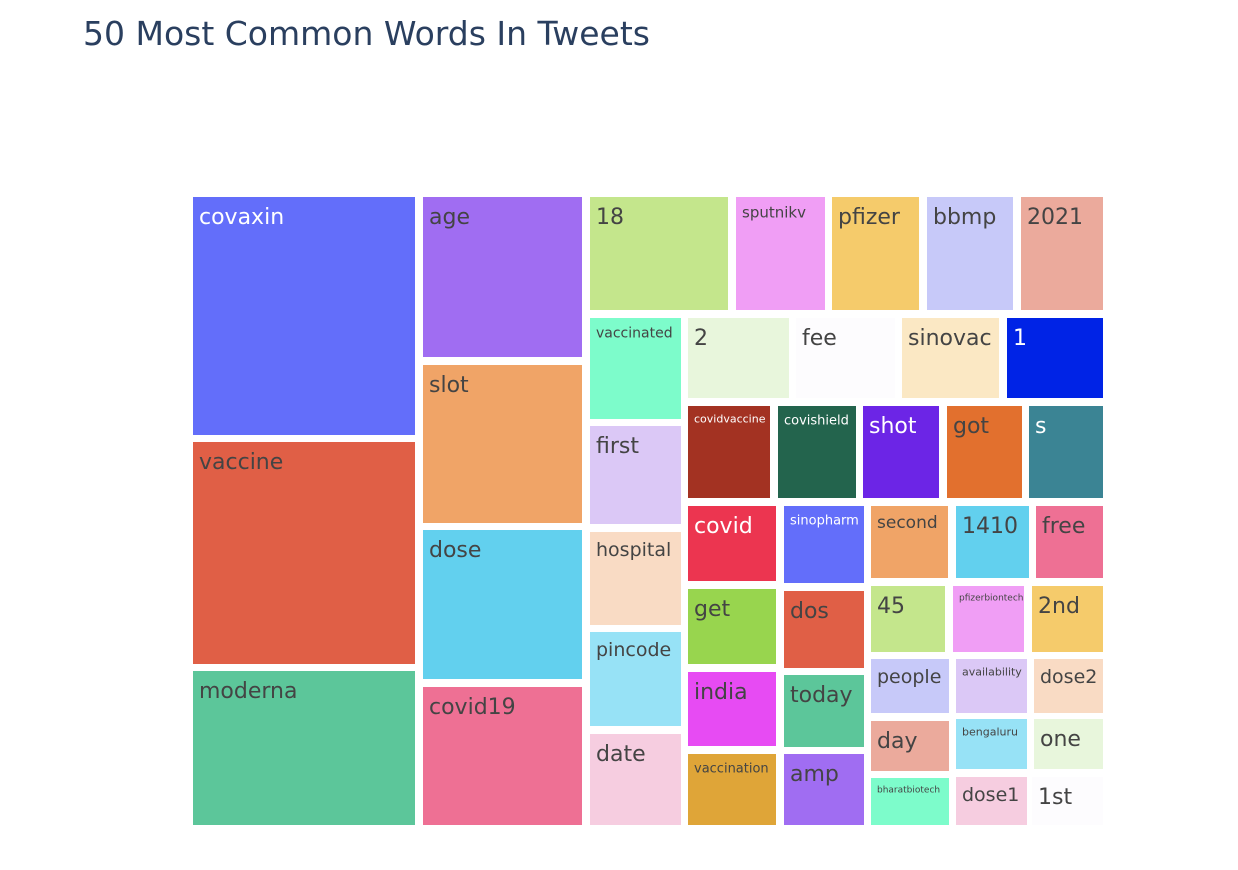  Describe the element at coordinates (774, 212) in the screenshot. I see `tile-label-sputnikv: sputnikv` at that location.